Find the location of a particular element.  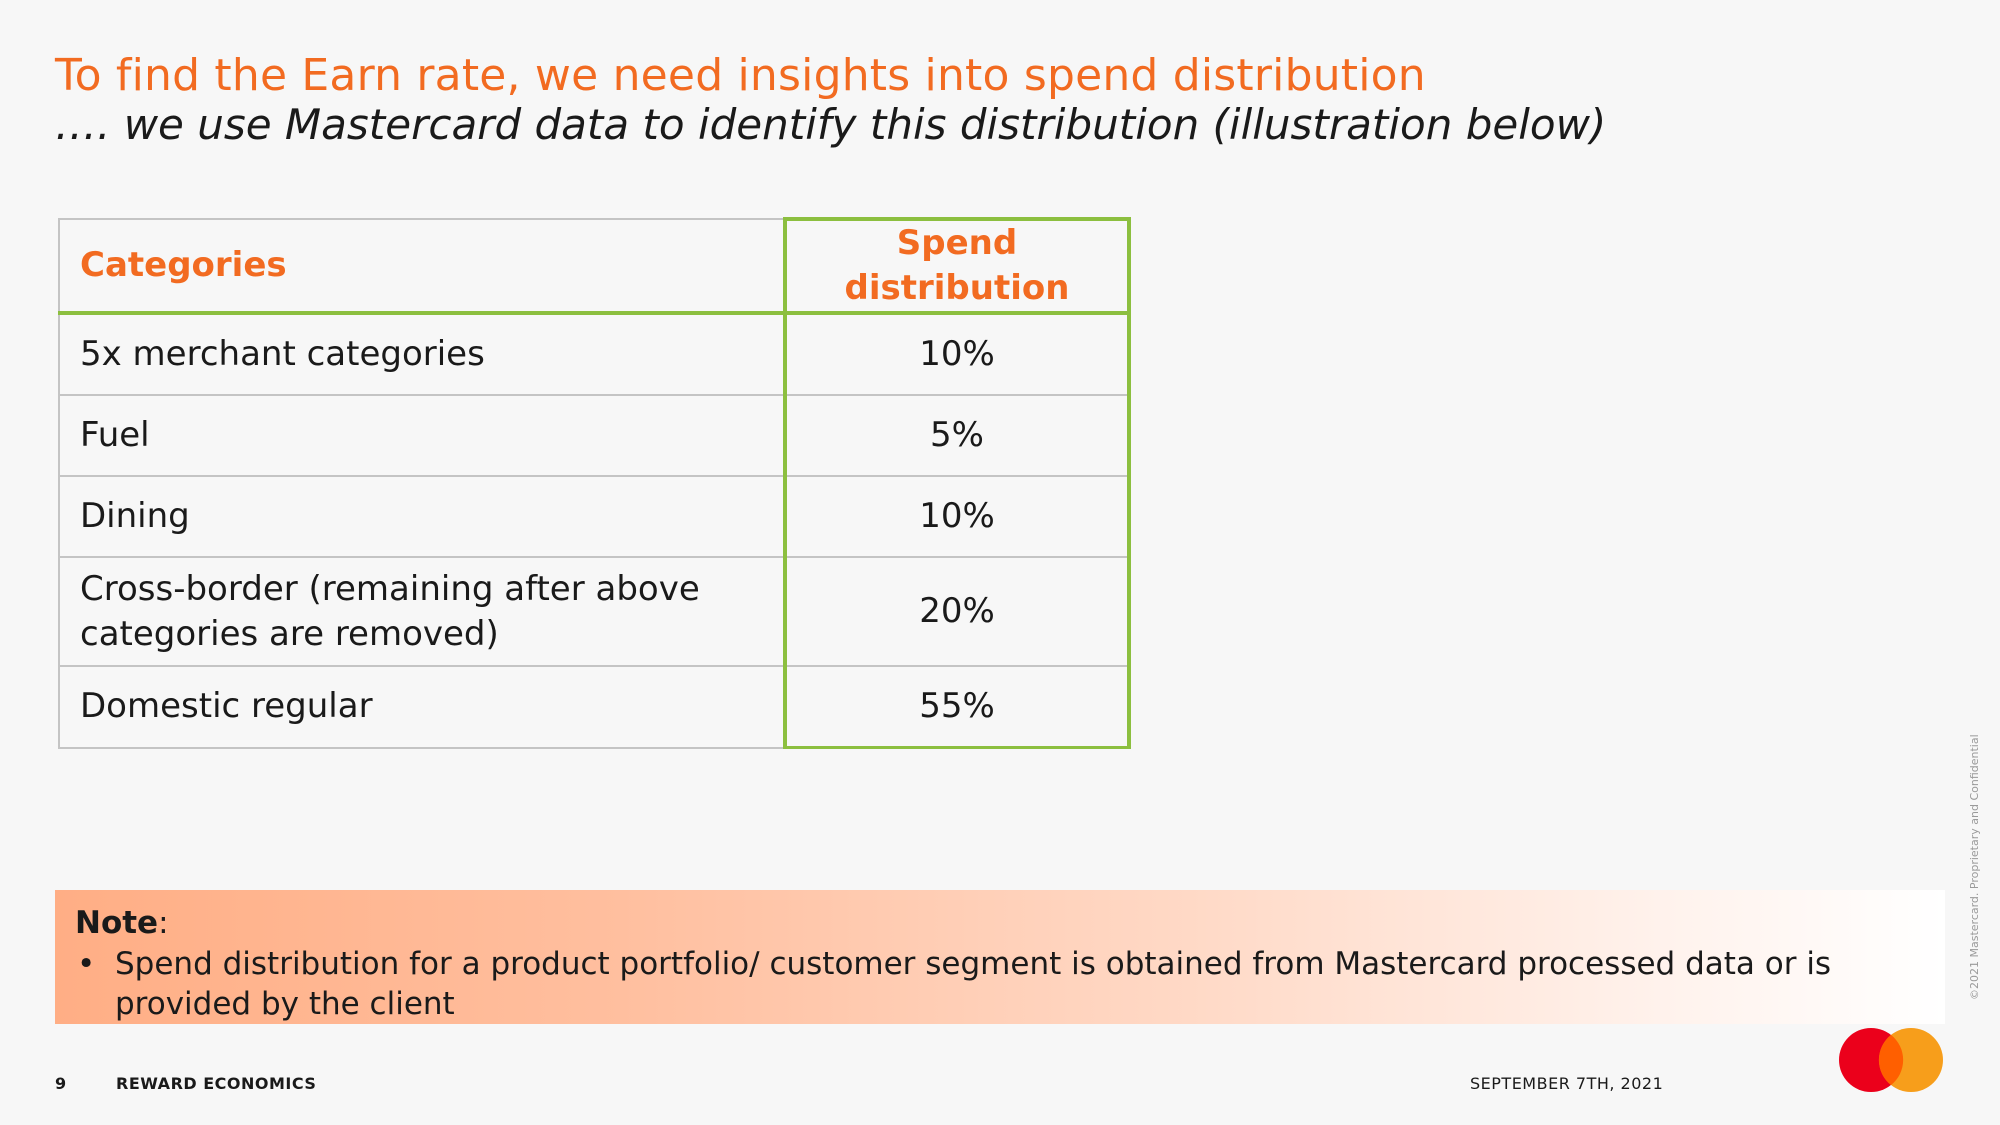

value-cell: 55% is located at coordinates (957, 707).